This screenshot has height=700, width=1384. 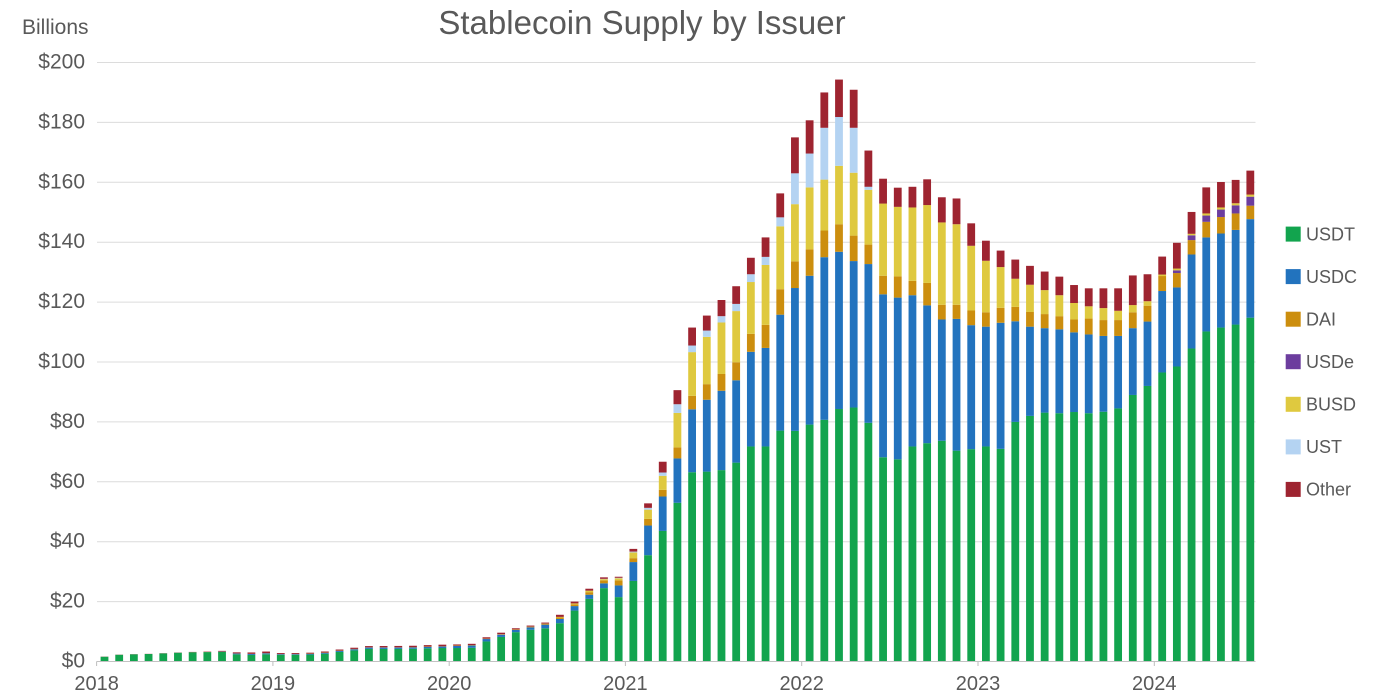 I want to click on svg-text: 2018, so click(x=96, y=684).